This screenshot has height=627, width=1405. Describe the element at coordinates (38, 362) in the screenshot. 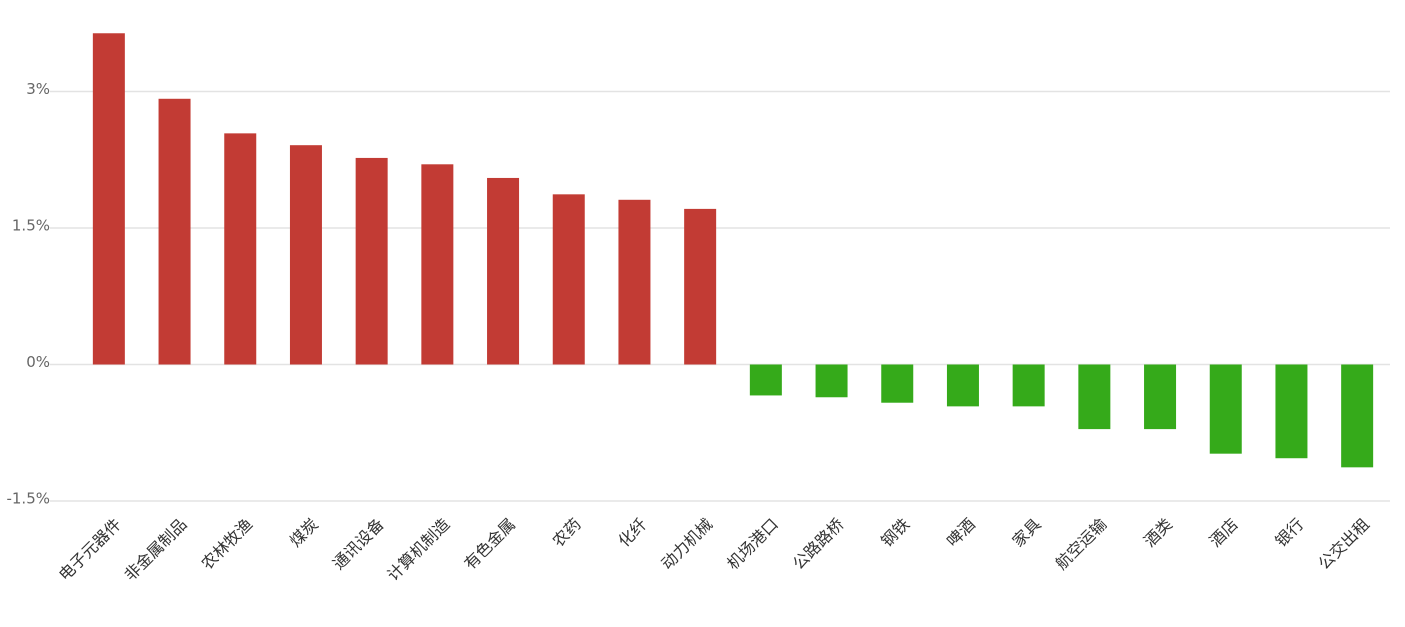

I see `y-tick-label: 0%` at that location.